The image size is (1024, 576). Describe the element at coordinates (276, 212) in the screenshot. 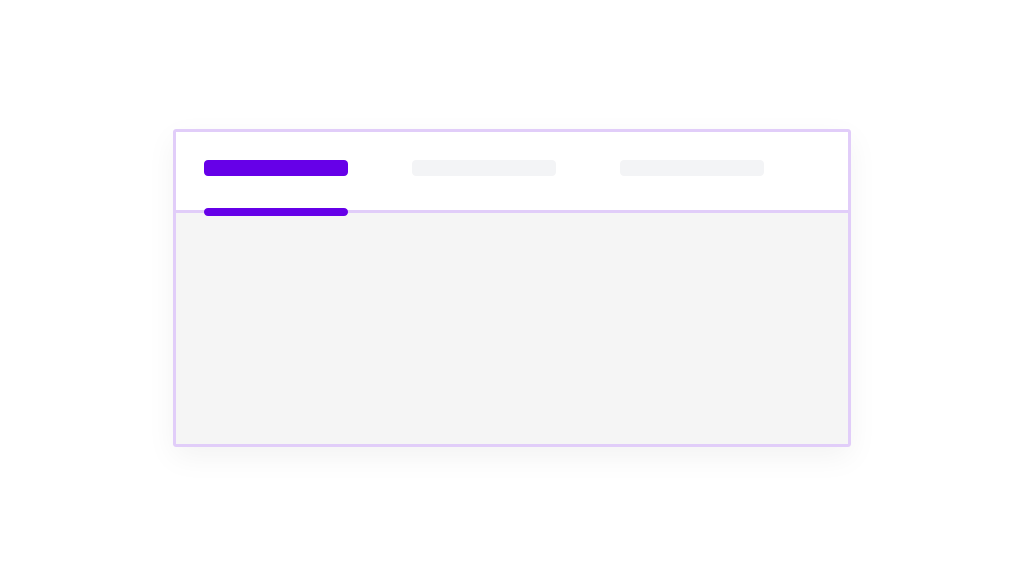

I see `active-tab-indicator` at that location.